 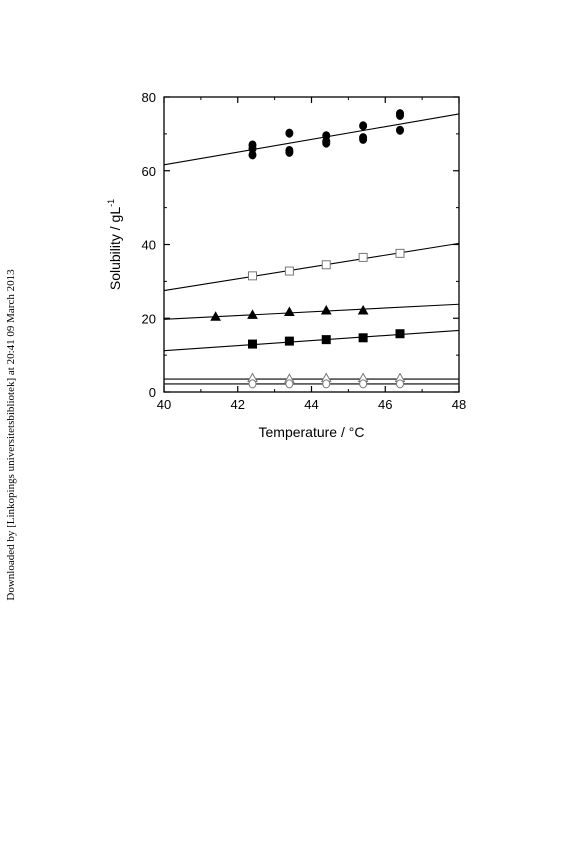 What do you see at coordinates (312, 432) in the screenshot?
I see `x-axis-title: Temperature / °C` at bounding box center [312, 432].